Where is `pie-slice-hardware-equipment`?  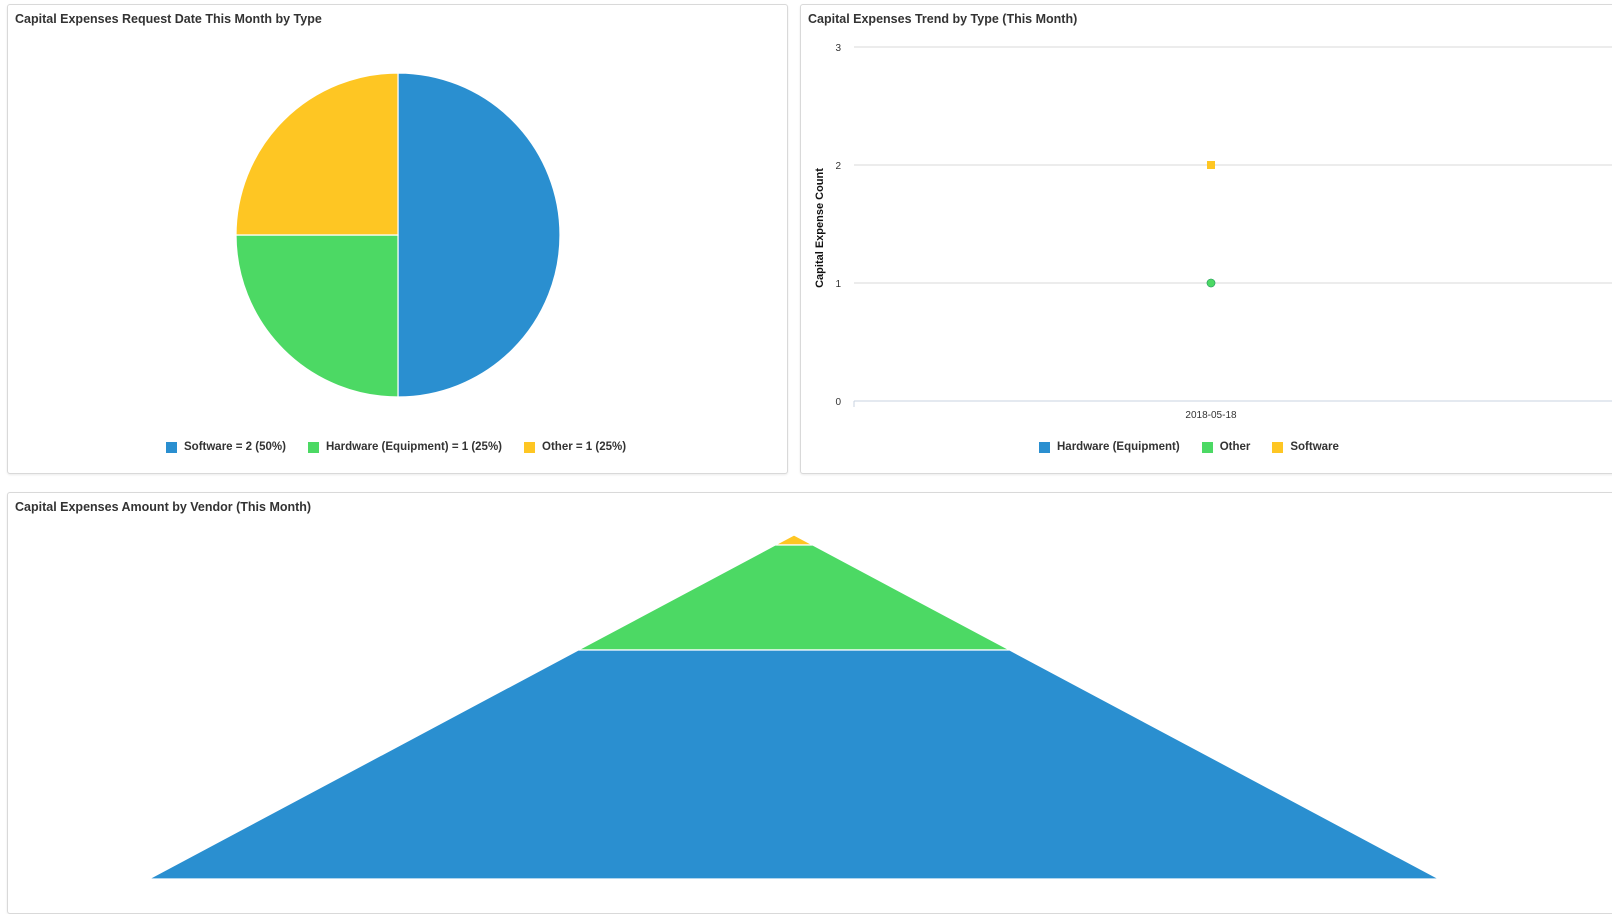 pie-slice-hardware-equipment is located at coordinates (317, 316).